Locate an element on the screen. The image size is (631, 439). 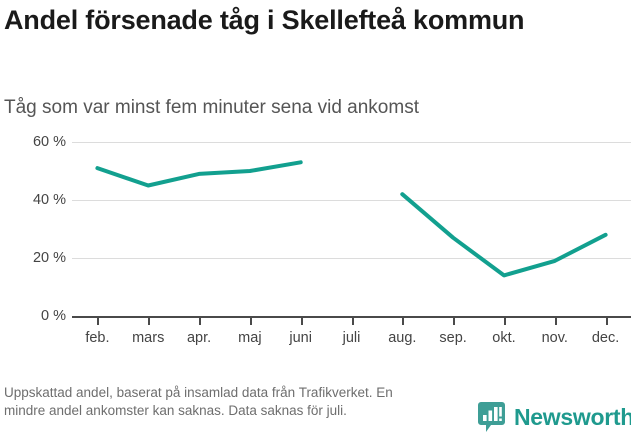
bar-chart-speech-bubble-icon is located at coordinates (491, 417).